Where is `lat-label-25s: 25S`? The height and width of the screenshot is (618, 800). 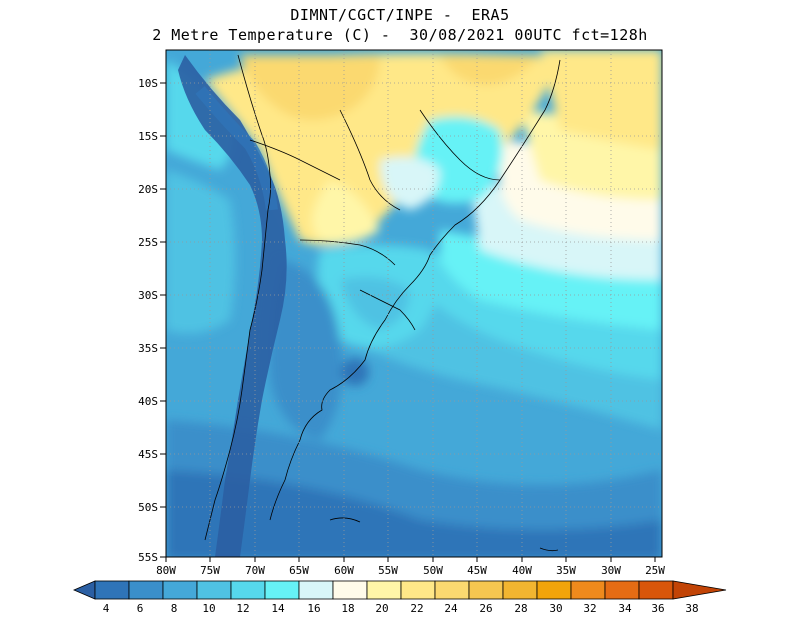 lat-label-25s: 25S is located at coordinates (148, 242).